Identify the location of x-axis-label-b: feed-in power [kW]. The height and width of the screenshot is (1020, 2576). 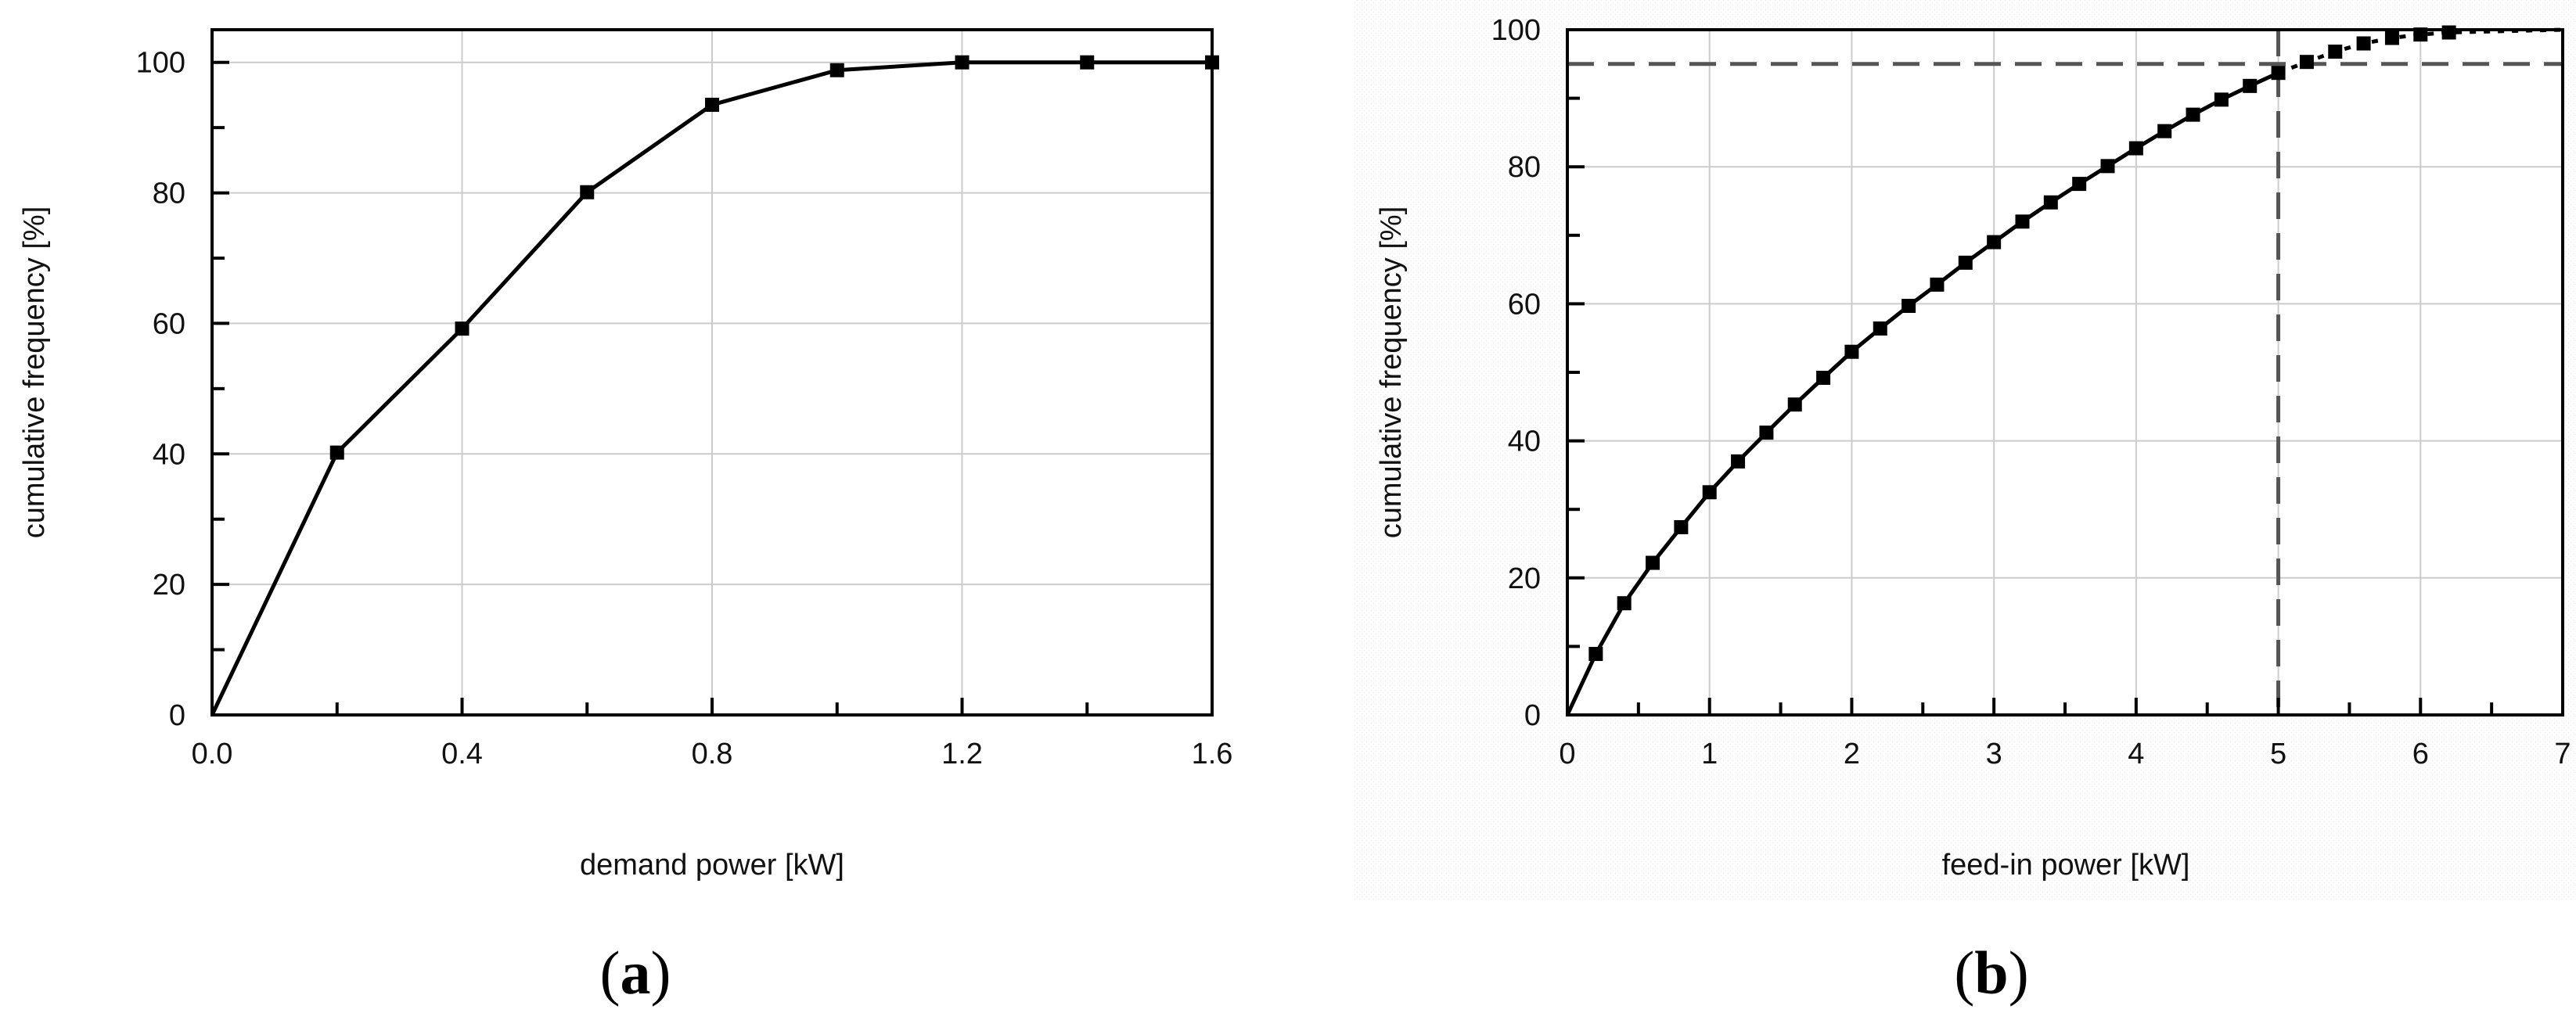
(2066, 865).